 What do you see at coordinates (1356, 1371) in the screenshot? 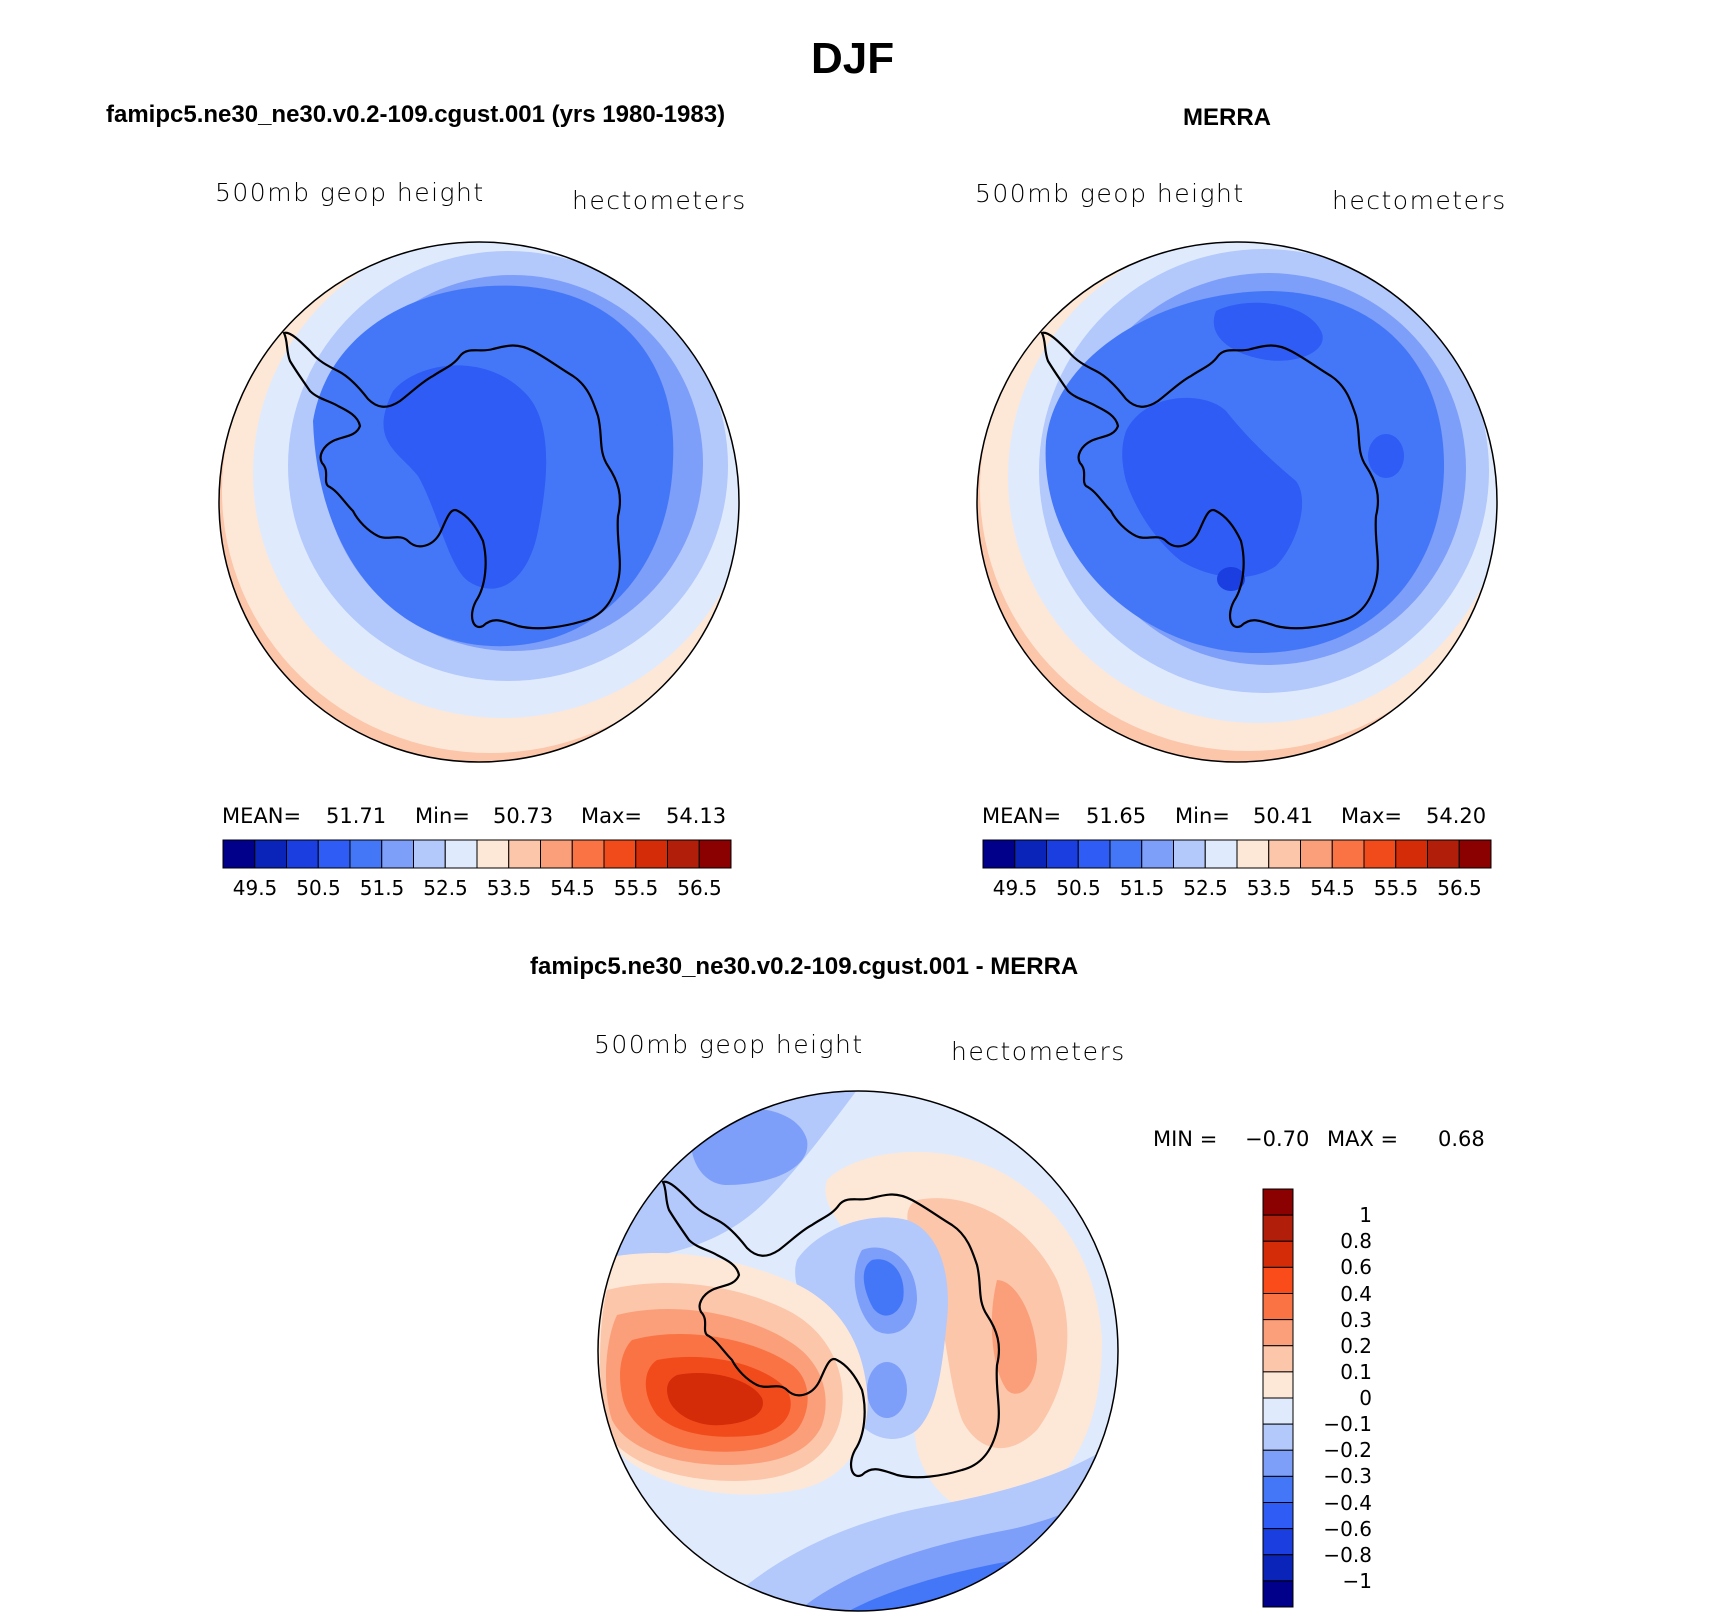
I see `colorbar-tick-label: 0.1` at bounding box center [1356, 1371].